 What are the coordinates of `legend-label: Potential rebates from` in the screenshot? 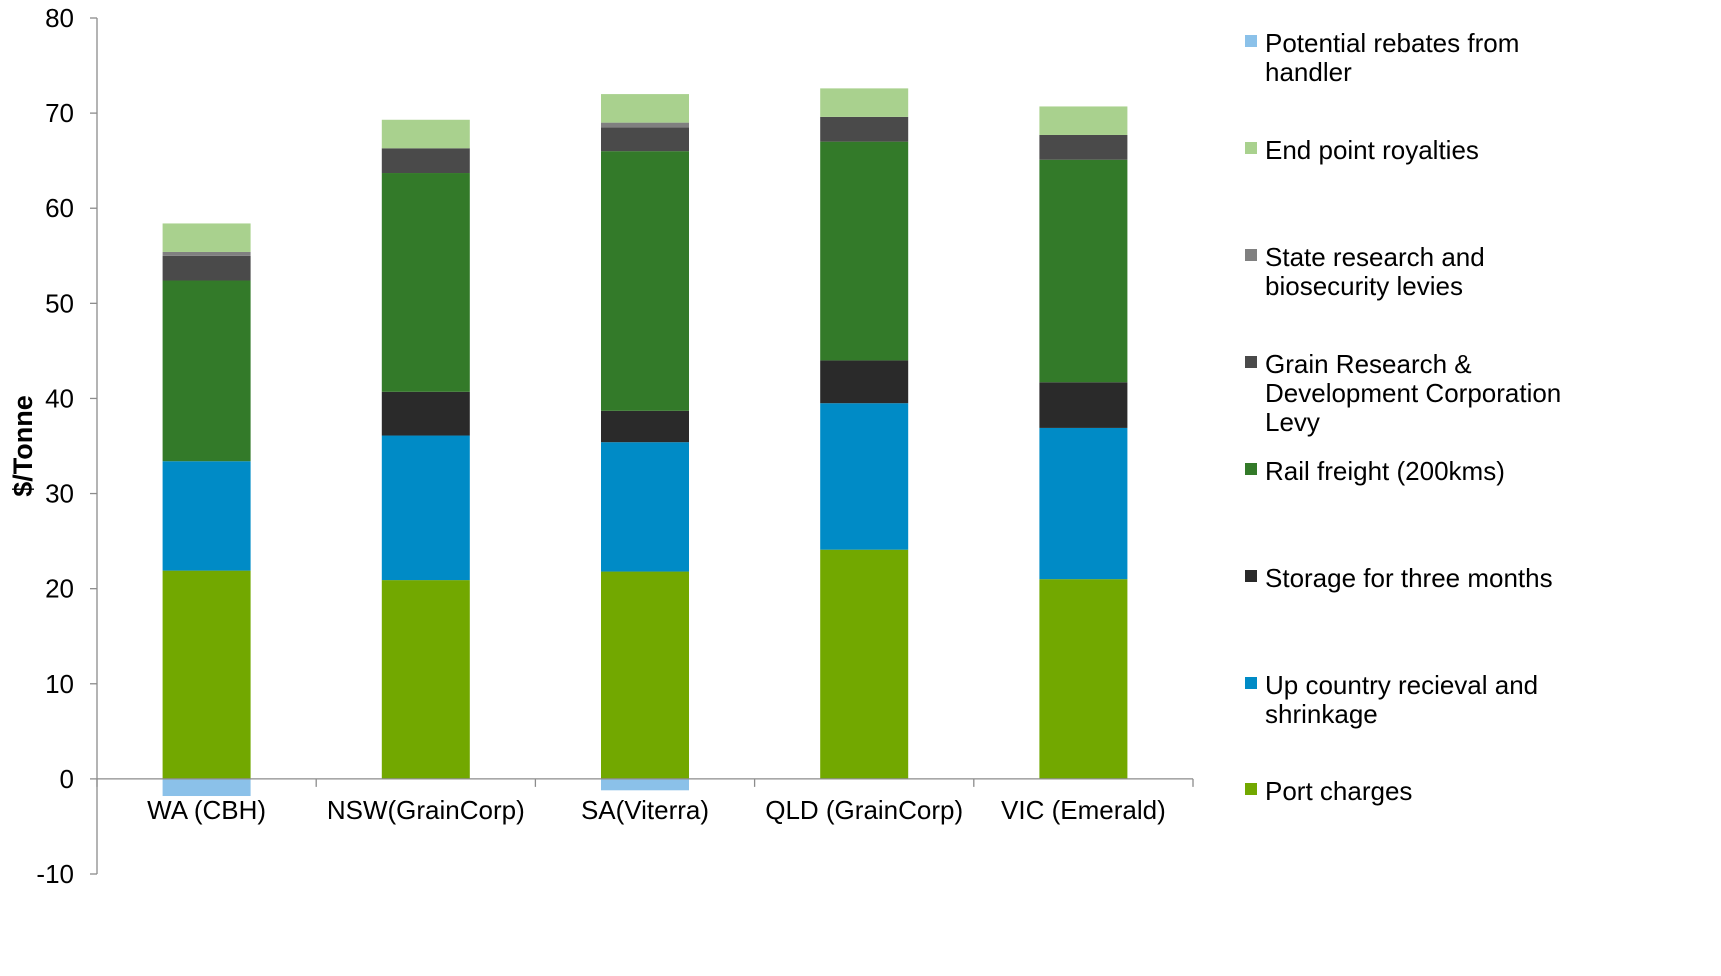 It's located at (1392, 43).